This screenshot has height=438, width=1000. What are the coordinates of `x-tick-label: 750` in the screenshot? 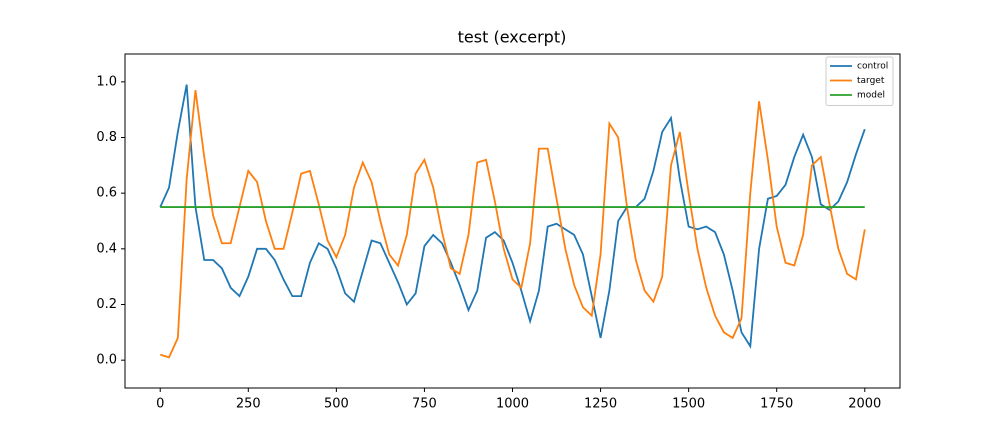 It's located at (424, 404).